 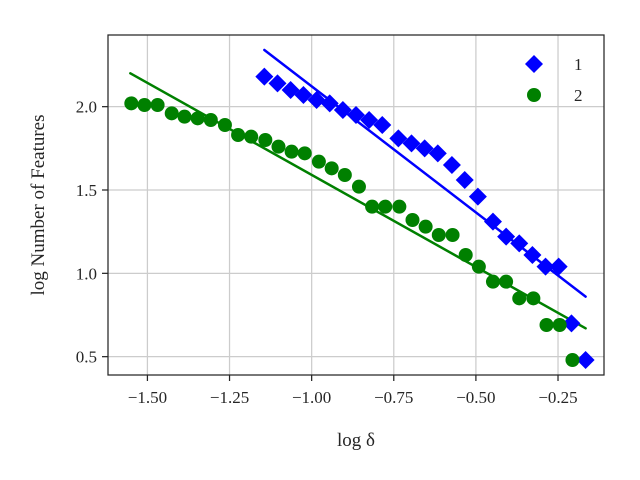 What do you see at coordinates (557, 397) in the screenshot?
I see `x-tick-label: −0.25` at bounding box center [557, 397].